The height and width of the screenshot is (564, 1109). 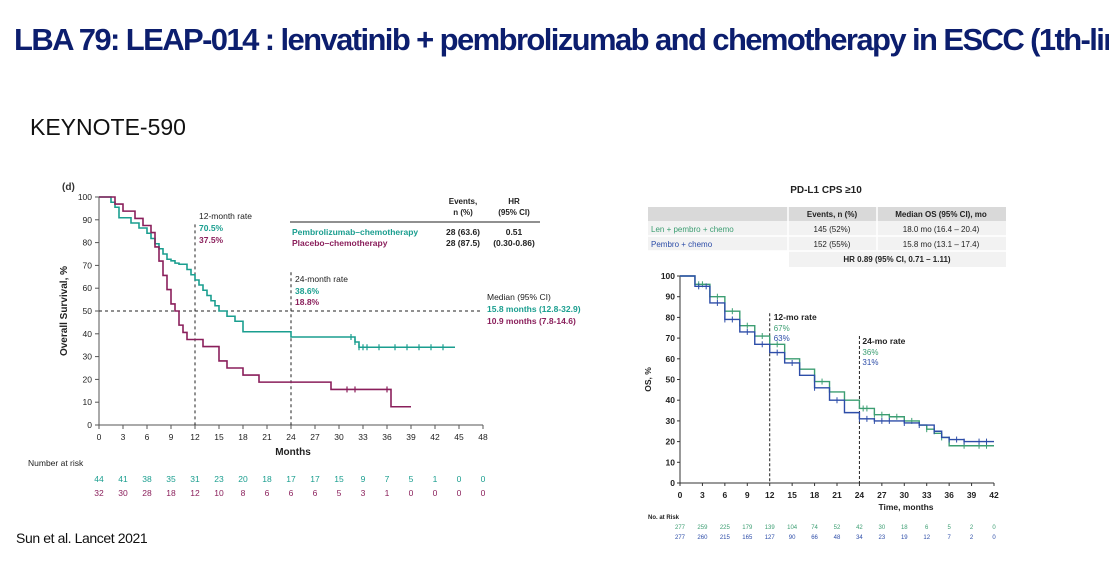 What do you see at coordinates (339, 493) in the screenshot?
I see `risk-count: 5` at bounding box center [339, 493].